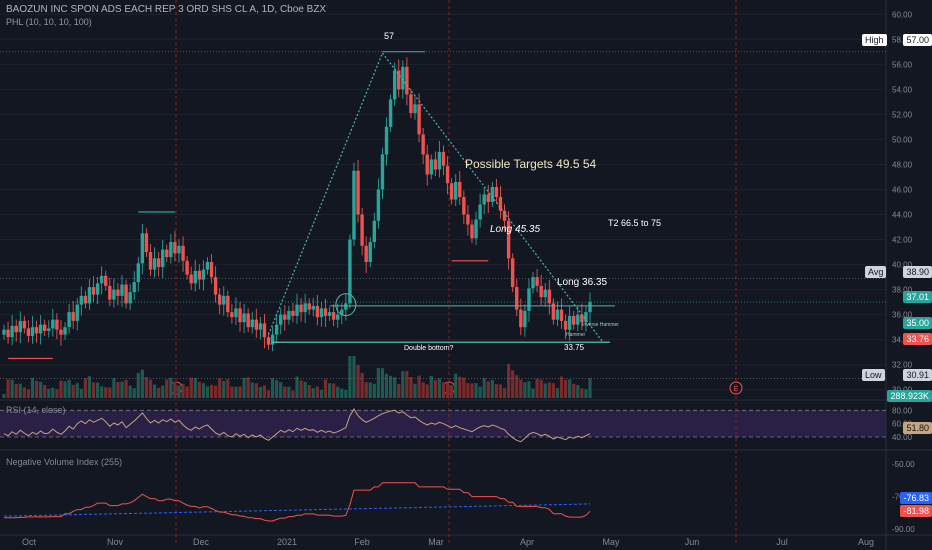 This screenshot has width=932, height=550. I want to click on volume-tag: 288.923K, so click(909, 396).